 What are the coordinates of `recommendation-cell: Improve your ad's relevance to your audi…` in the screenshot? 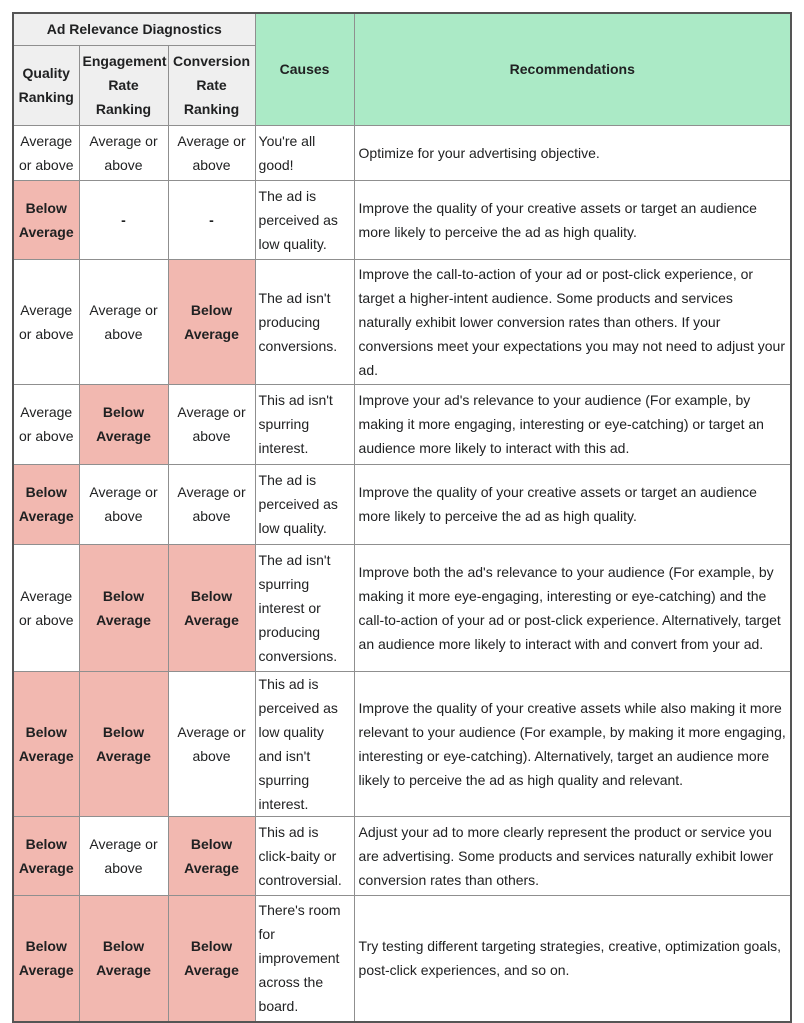 It's located at (572, 424).